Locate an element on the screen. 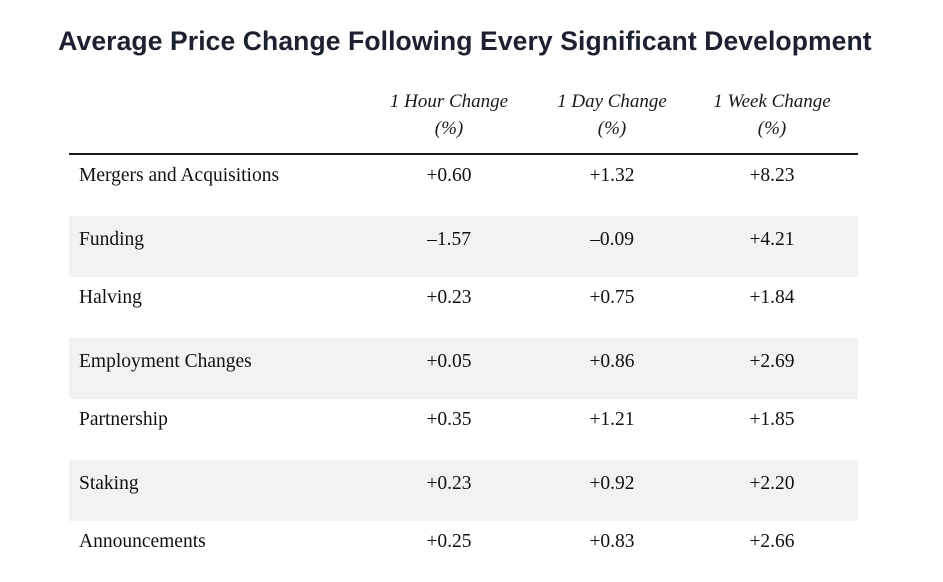 The width and height of the screenshot is (943, 582). cell-1-hour: +0.05 is located at coordinates (449, 361).